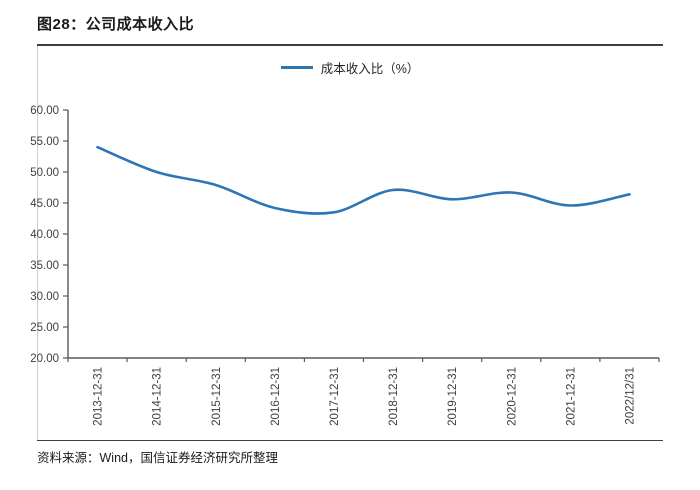 This screenshot has height=490, width=700. I want to click on x-tick-label: 2021-12-31, so click(571, 396).